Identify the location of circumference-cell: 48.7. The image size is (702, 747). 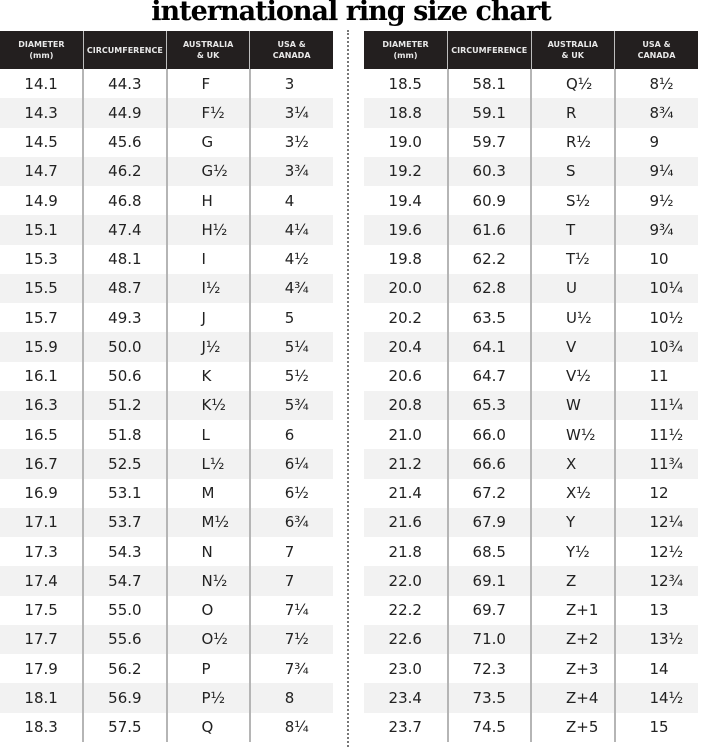
(125, 288).